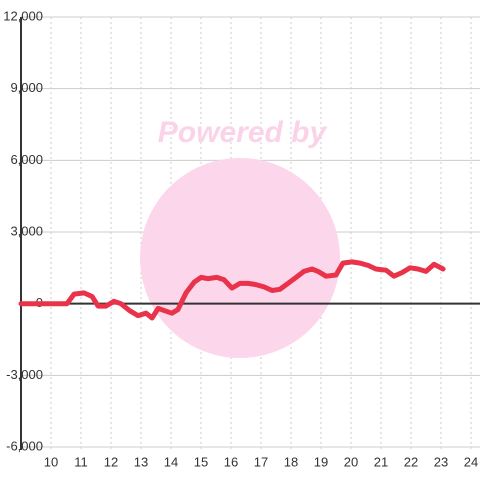 This screenshot has height=480, width=480. I want to click on x-tick-label: 11, so click(81, 461).